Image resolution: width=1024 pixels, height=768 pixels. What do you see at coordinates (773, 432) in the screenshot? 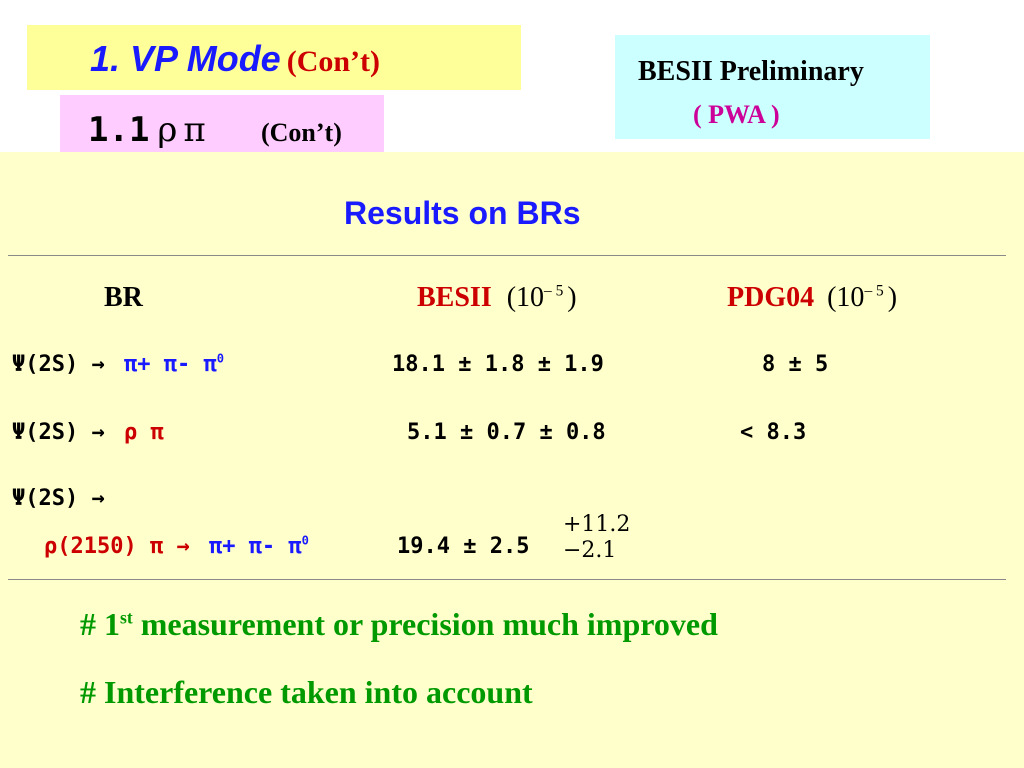
I see `pdg-value: < 8.3` at bounding box center [773, 432].